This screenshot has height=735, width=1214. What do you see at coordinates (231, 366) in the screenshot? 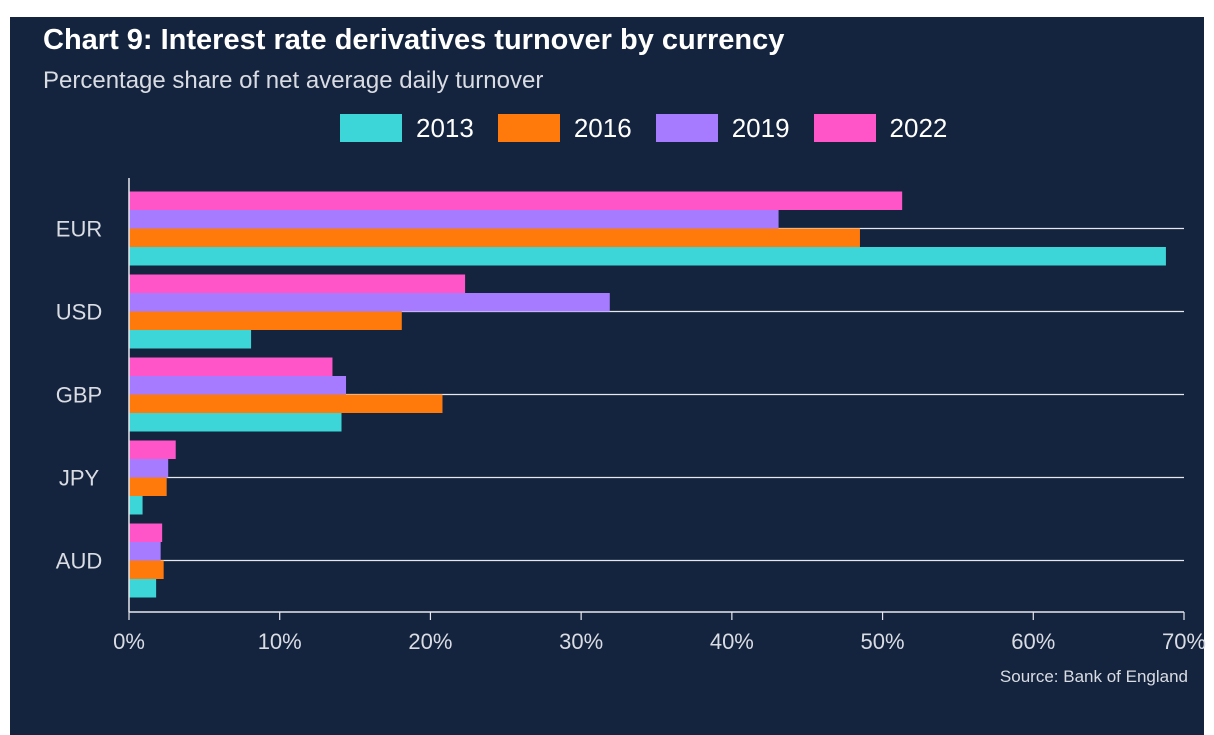
I see `bar-gbp-2022` at bounding box center [231, 366].